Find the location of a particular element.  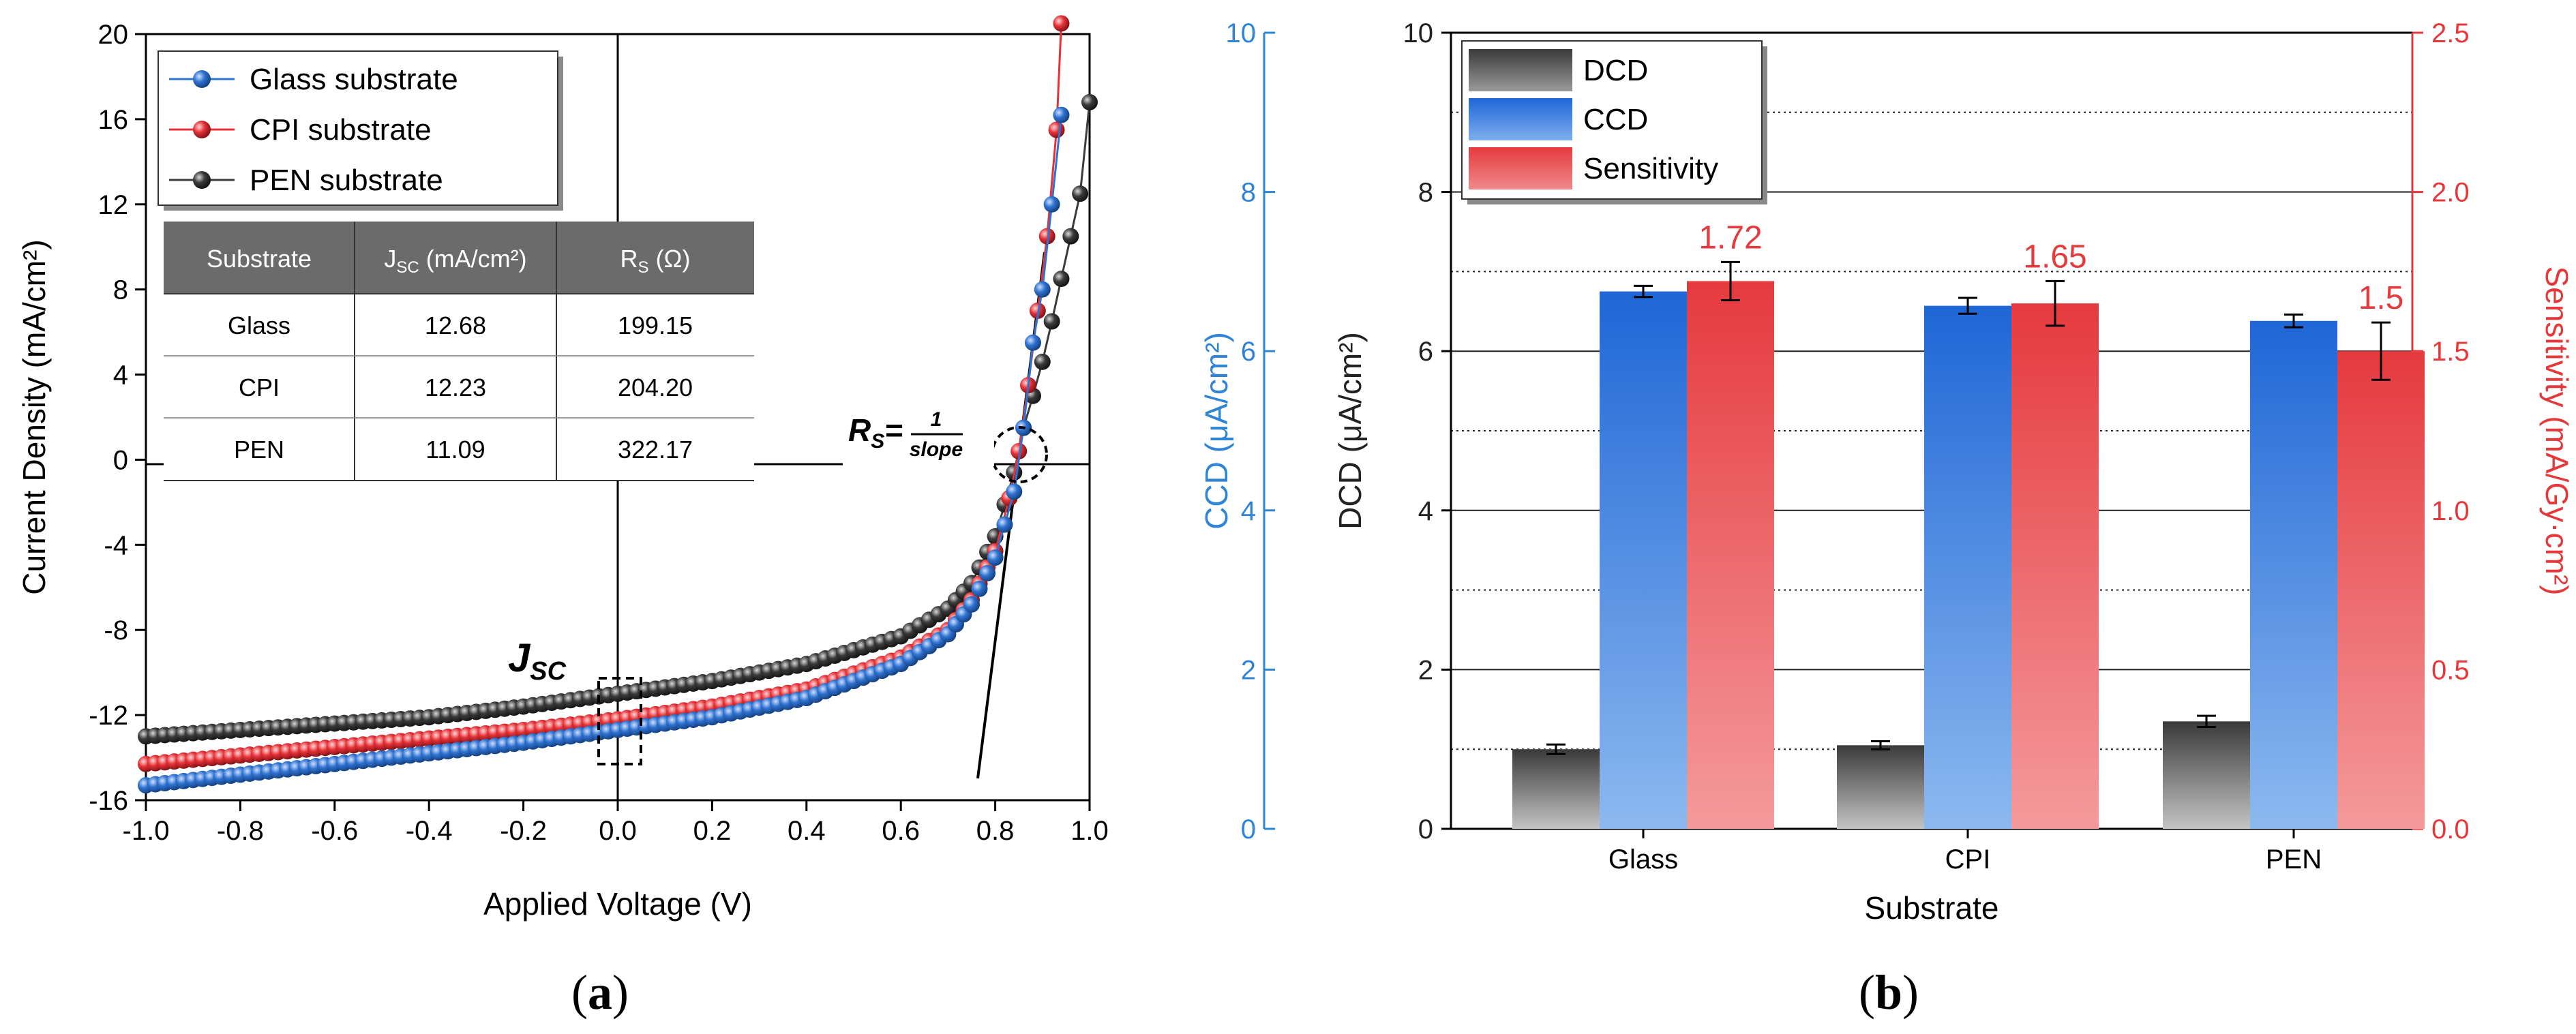

category-label: PEN is located at coordinates (2294, 860).